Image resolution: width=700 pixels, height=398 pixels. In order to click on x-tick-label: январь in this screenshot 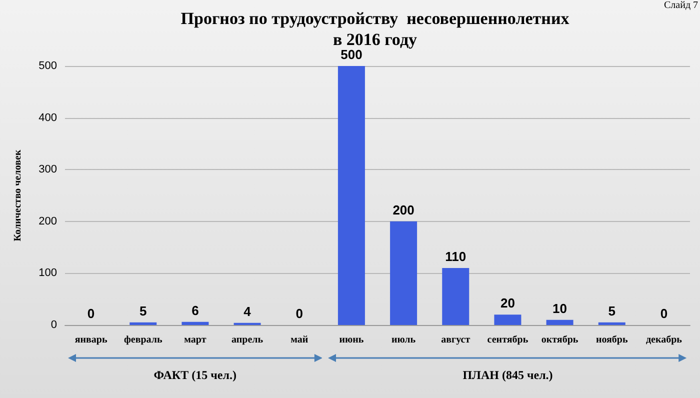, I will do `click(91, 340)`.